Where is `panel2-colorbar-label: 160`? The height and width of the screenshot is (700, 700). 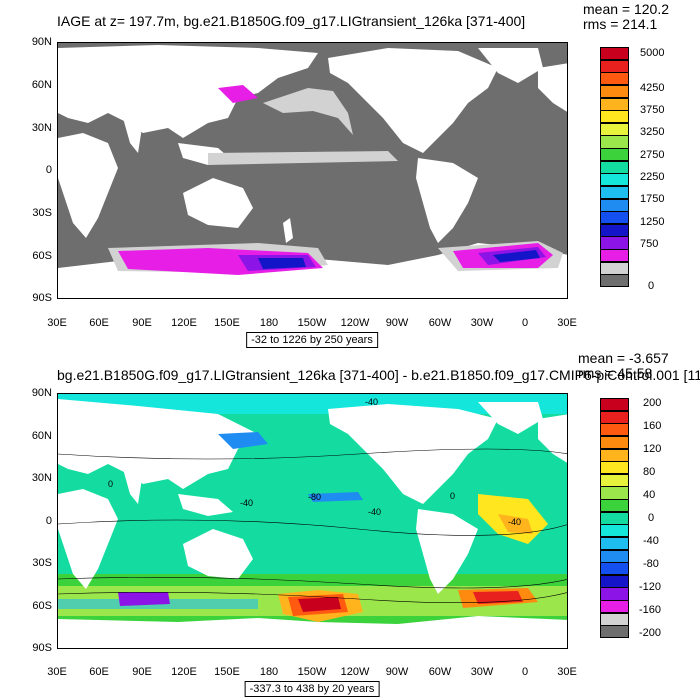
panel2-colorbar-label: 160 is located at coordinates (652, 426).